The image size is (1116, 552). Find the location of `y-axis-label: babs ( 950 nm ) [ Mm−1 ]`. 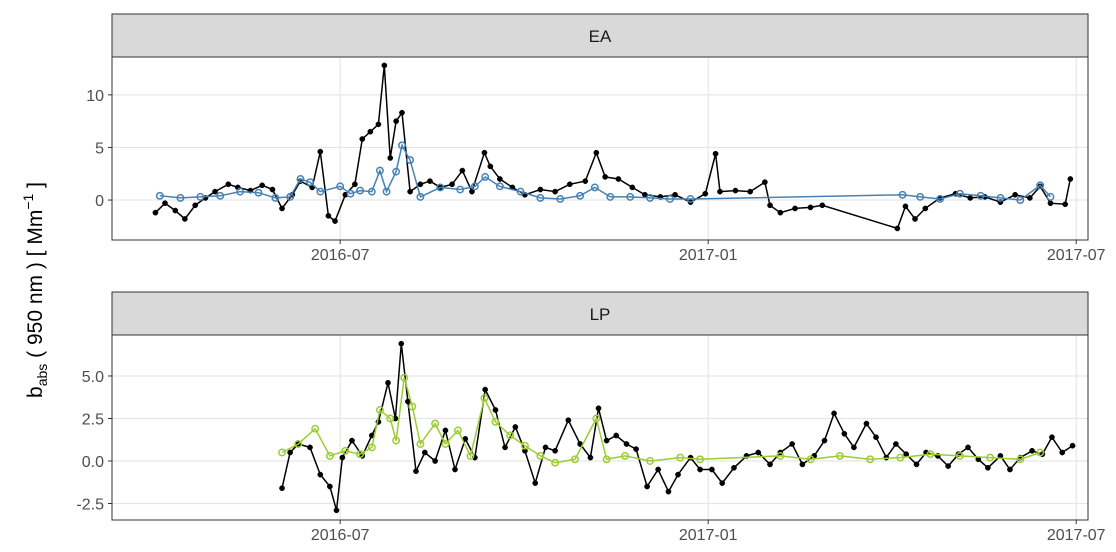

y-axis-label: babs ( 950 nm ) [ Mm−1 ] is located at coordinates (35, 290).